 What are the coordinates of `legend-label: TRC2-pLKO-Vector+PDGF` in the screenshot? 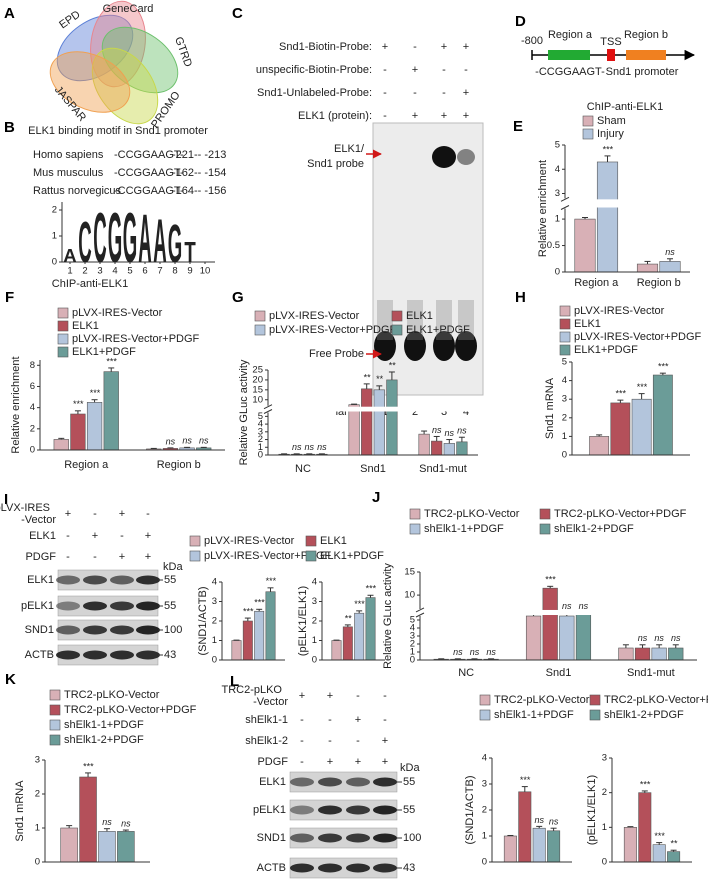 It's located at (130, 710).